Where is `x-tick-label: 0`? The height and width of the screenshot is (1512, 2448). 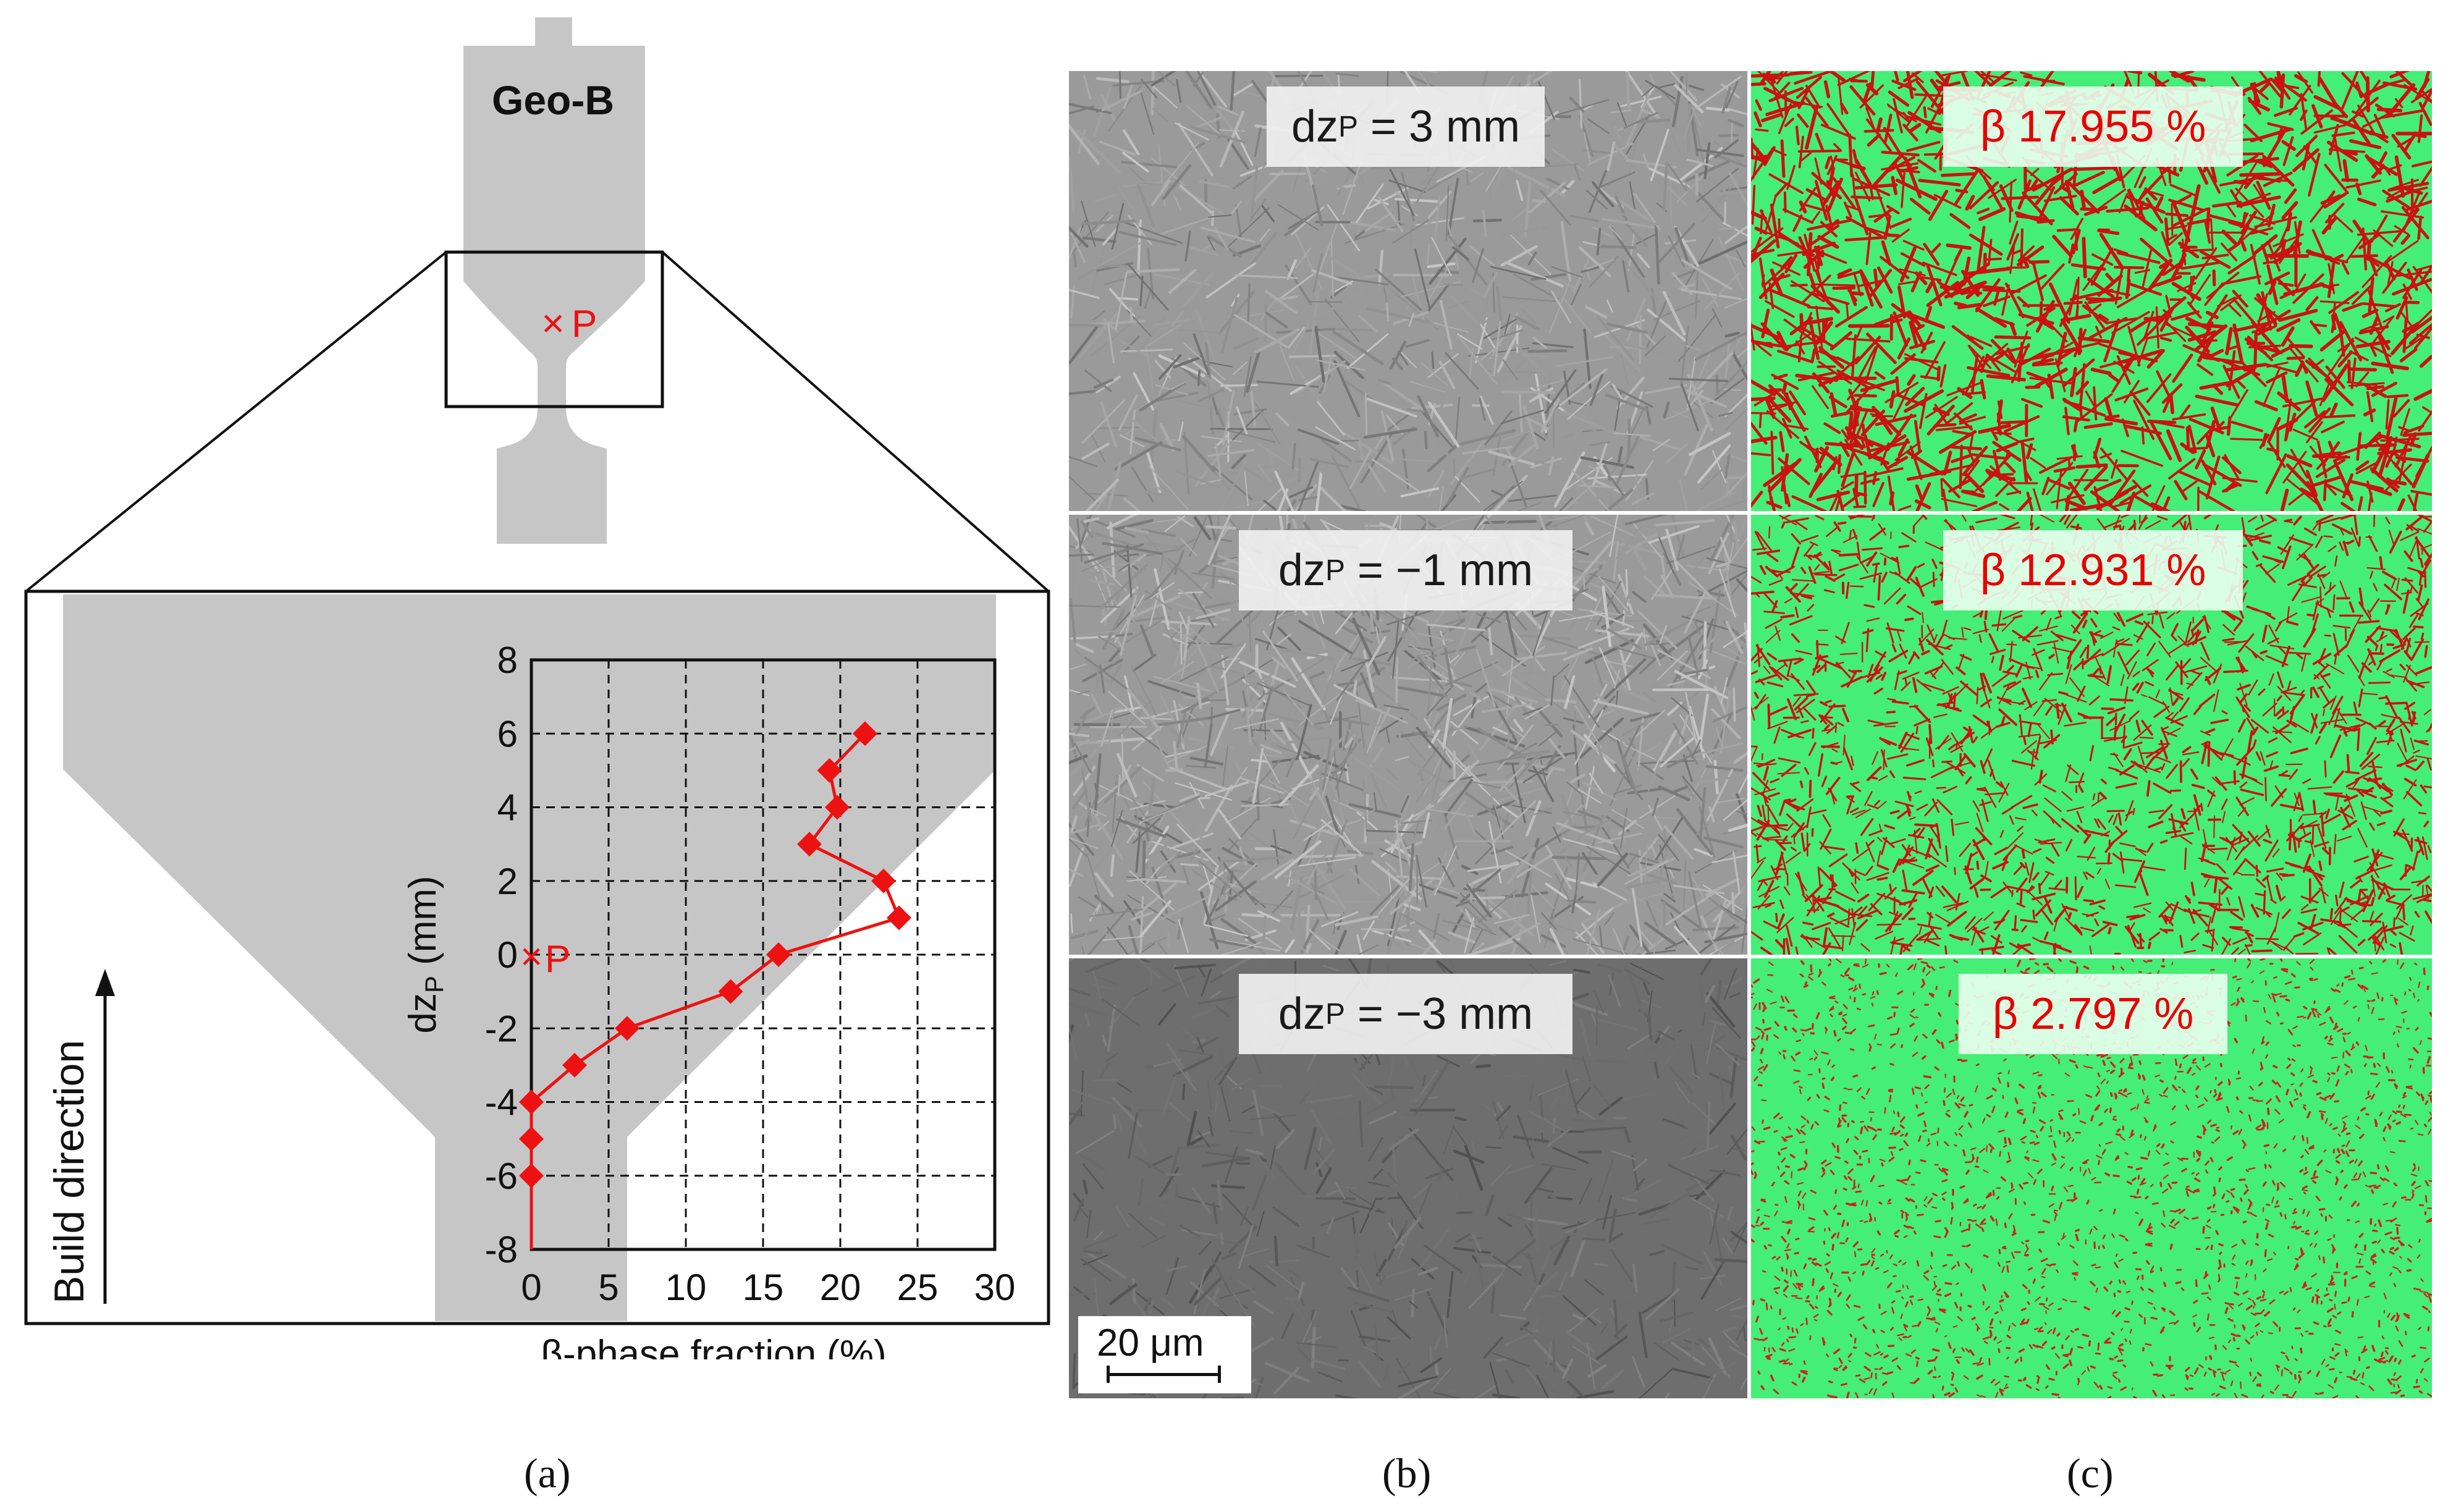
x-tick-label: 0 is located at coordinates (531, 1287).